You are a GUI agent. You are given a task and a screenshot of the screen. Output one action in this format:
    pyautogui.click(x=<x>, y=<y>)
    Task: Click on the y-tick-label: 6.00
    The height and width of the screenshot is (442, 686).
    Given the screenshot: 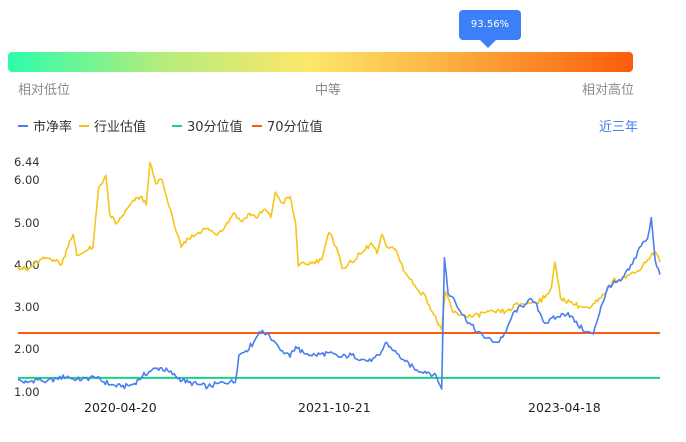 What is the action you would take?
    pyautogui.click(x=27, y=180)
    